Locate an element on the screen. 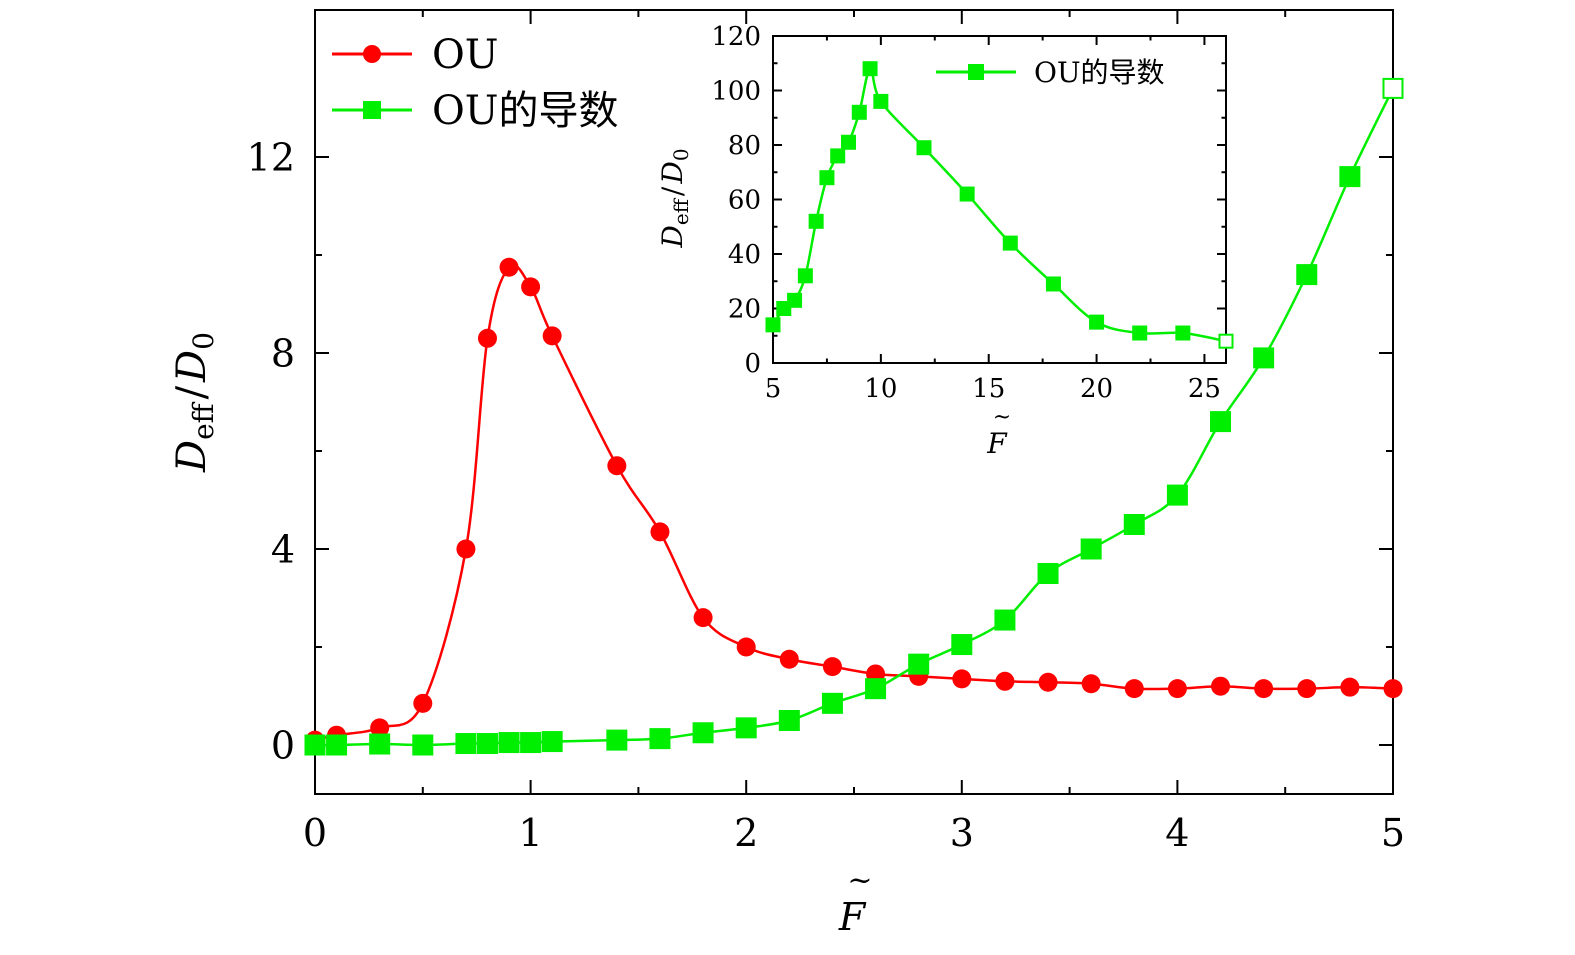 The width and height of the screenshot is (1575, 955). x-tick-label: 20 is located at coordinates (1096, 389).